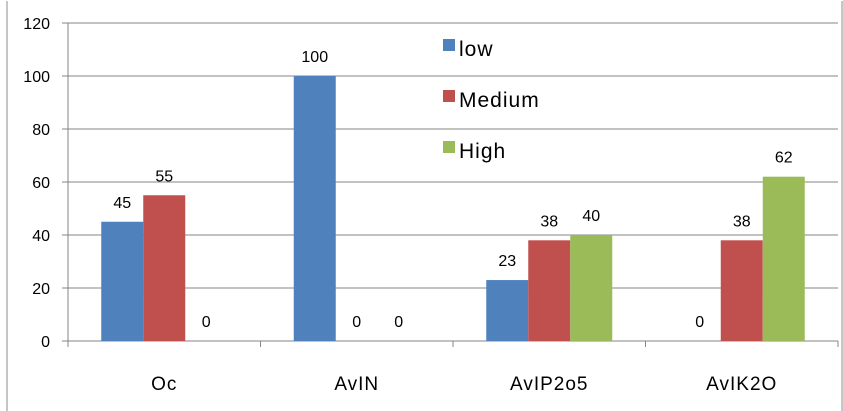  What do you see at coordinates (482, 151) in the screenshot?
I see `legend-label-high: High` at bounding box center [482, 151].